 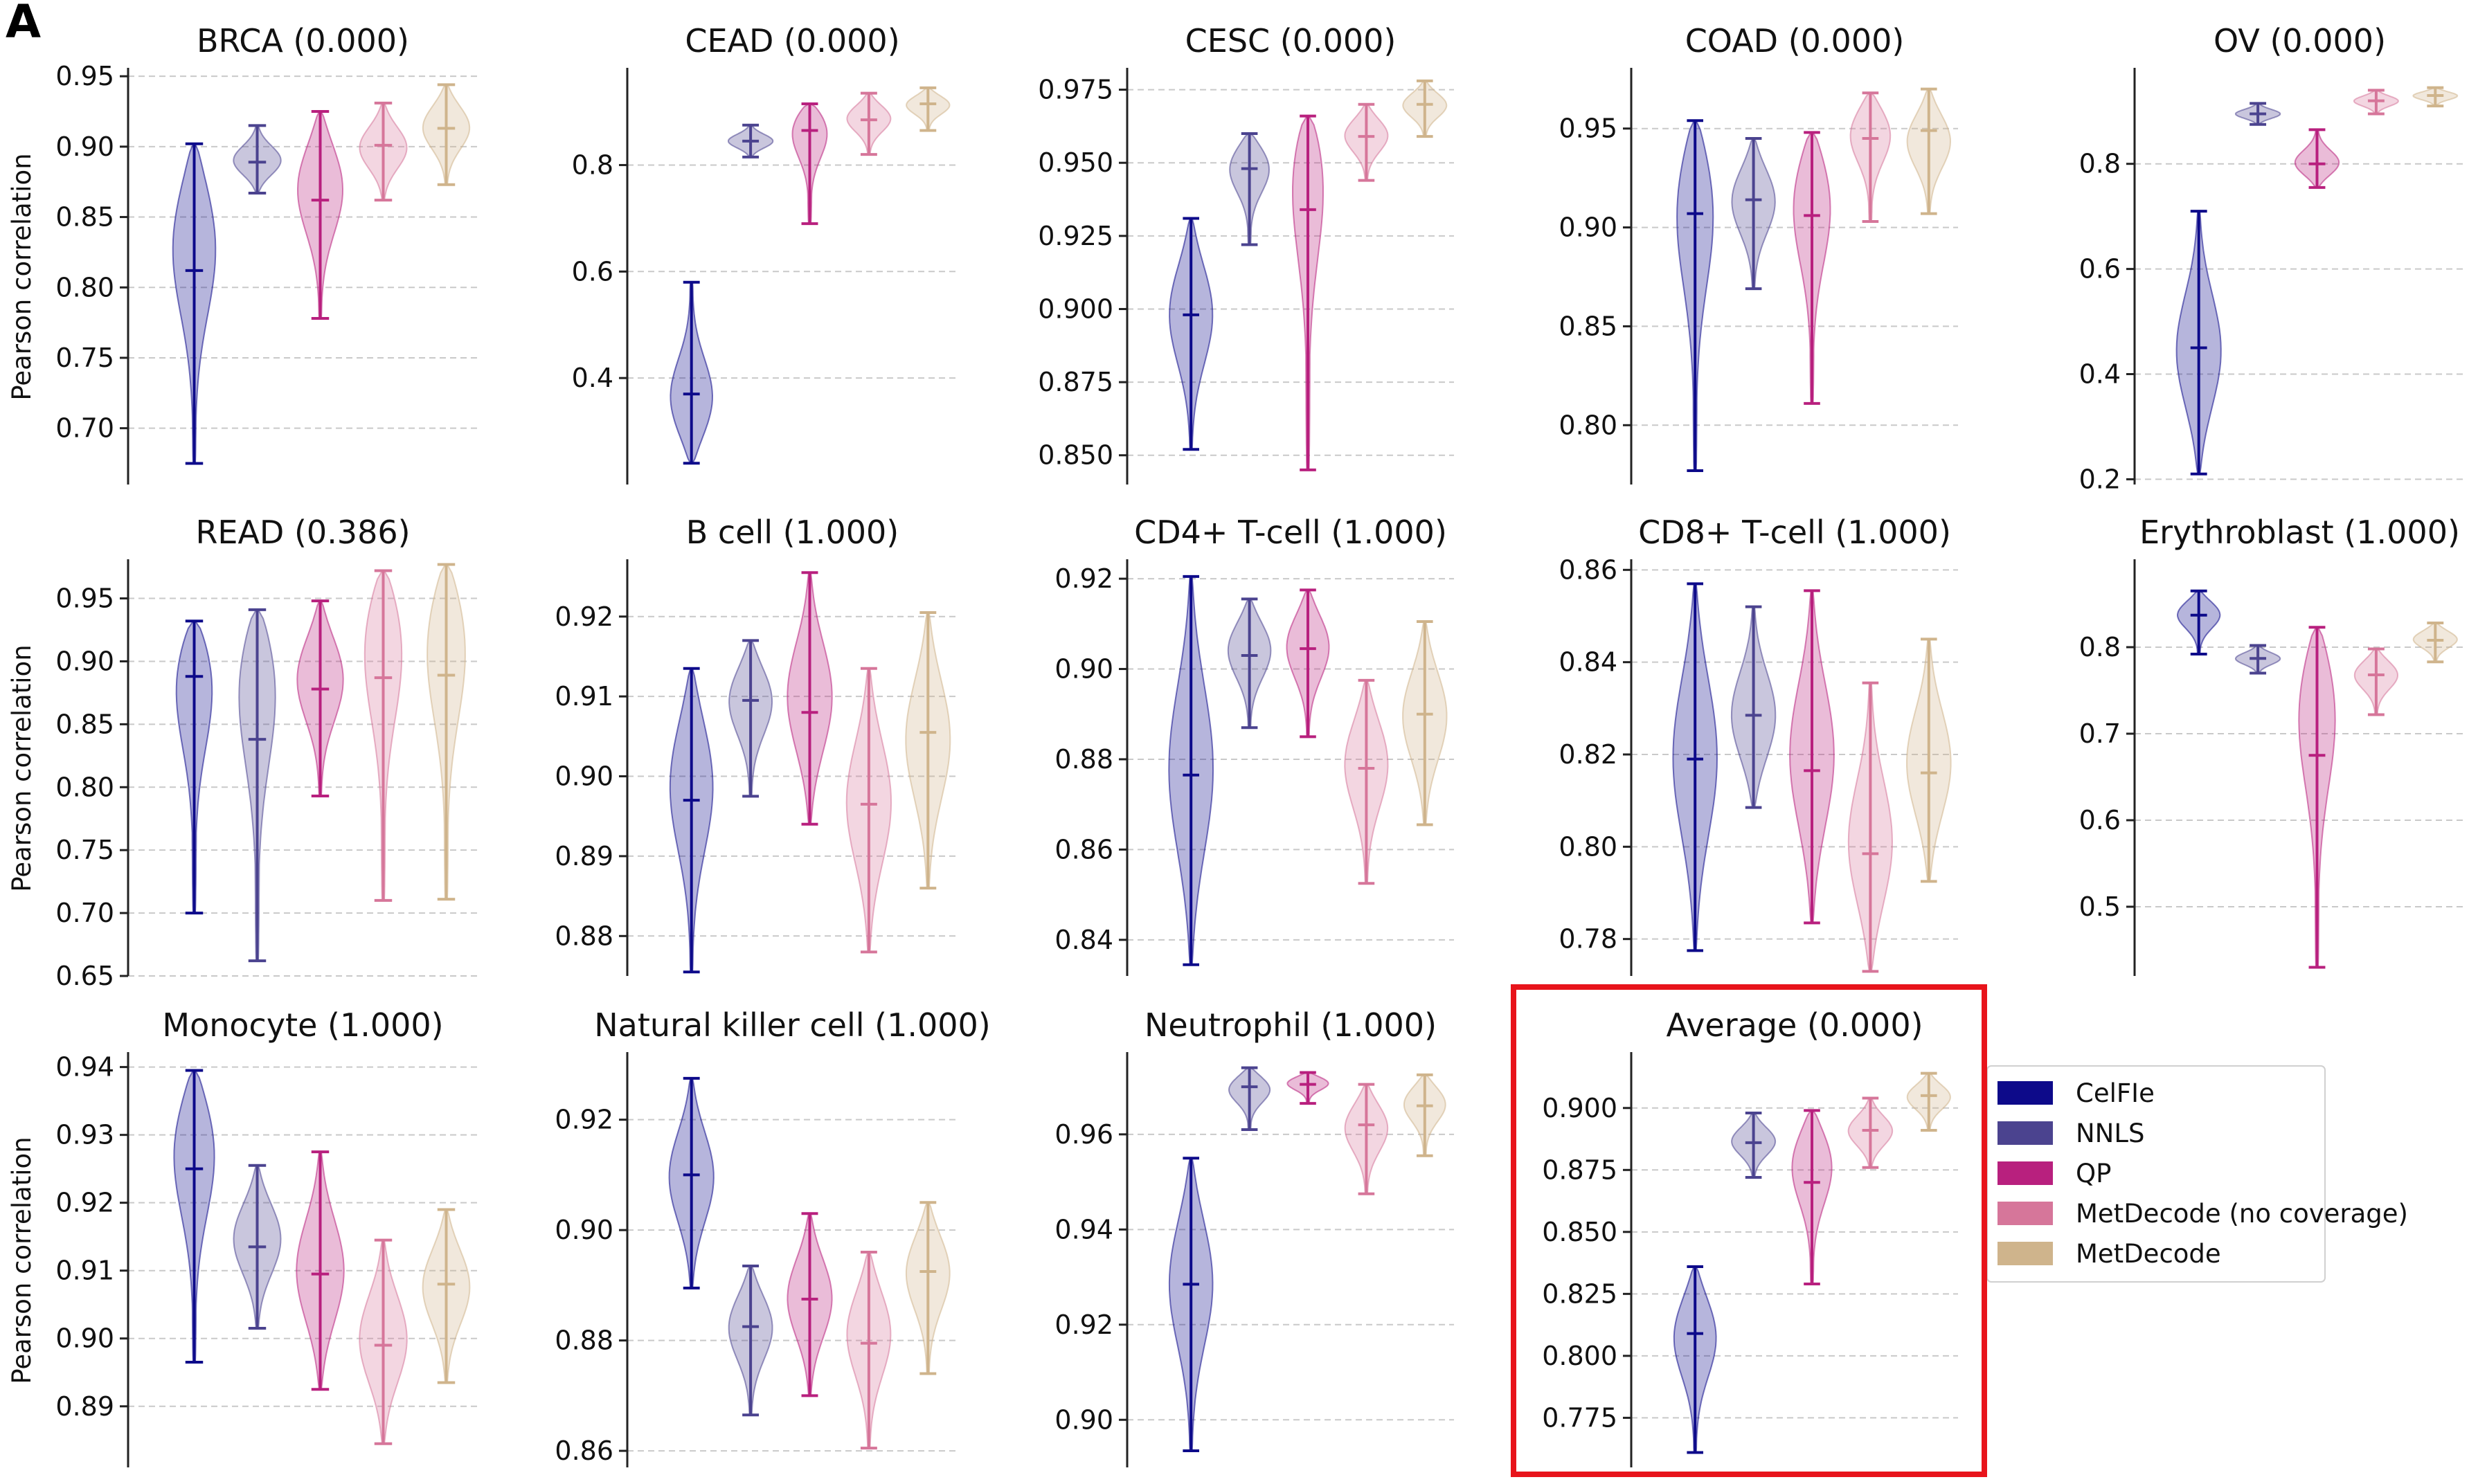 I want to click on chart-title: COAD (0.000), so click(x=1795, y=41).